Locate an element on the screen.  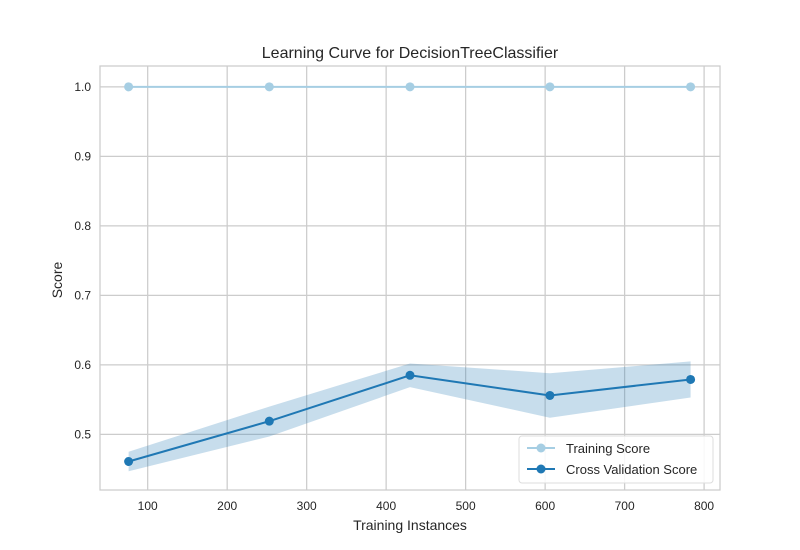
y-tick-label: 0.5 is located at coordinates (82, 434).